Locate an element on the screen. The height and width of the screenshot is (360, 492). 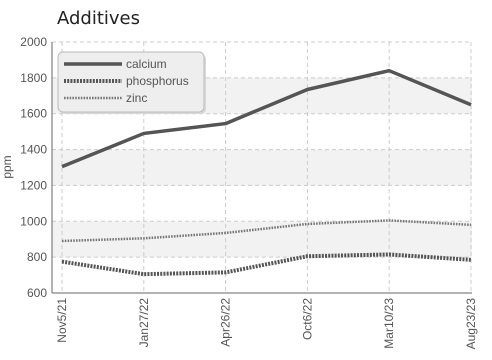
x-tick-label: Jan27/22 is located at coordinates (144, 323).